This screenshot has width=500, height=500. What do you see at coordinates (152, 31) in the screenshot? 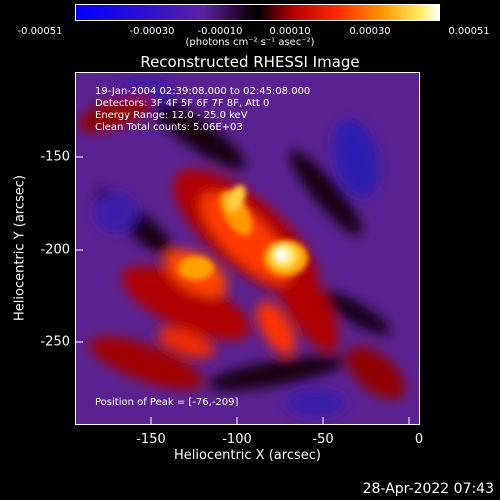
I see `colorbar-tick: -0.00030` at bounding box center [152, 31].